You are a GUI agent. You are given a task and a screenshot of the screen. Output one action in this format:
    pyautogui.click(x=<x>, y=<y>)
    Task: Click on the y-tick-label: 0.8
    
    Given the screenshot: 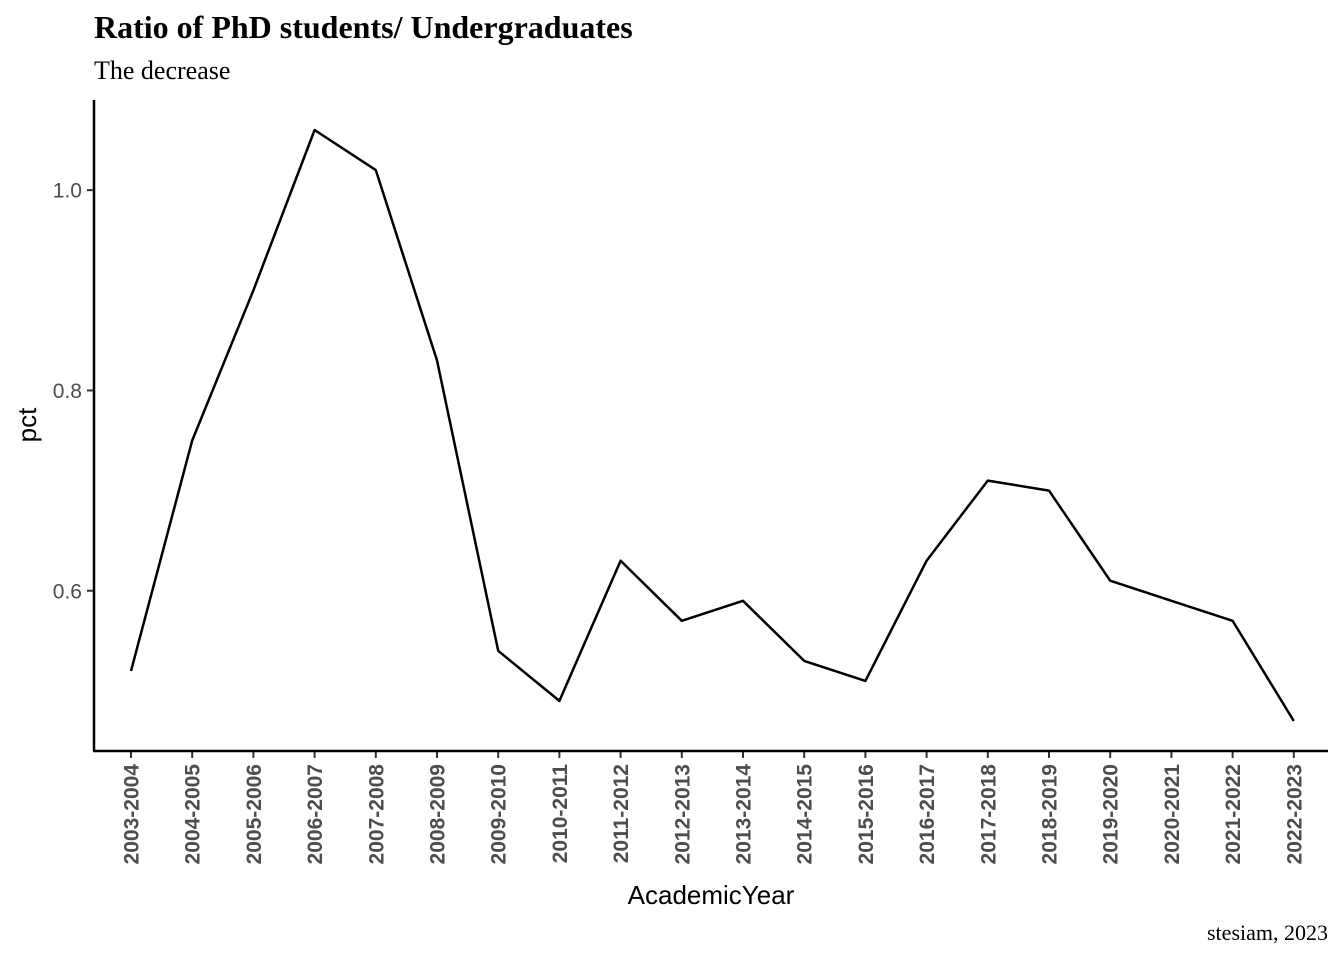 What is the action you would take?
    pyautogui.click(x=67, y=391)
    